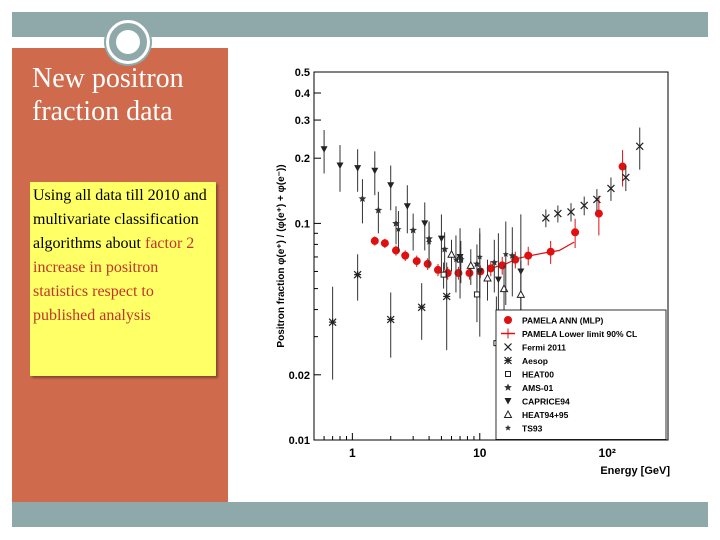 The image size is (720, 540). What do you see at coordinates (563, 321) in the screenshot?
I see `legend-label: PAMELA ANN (MLP)` at bounding box center [563, 321].